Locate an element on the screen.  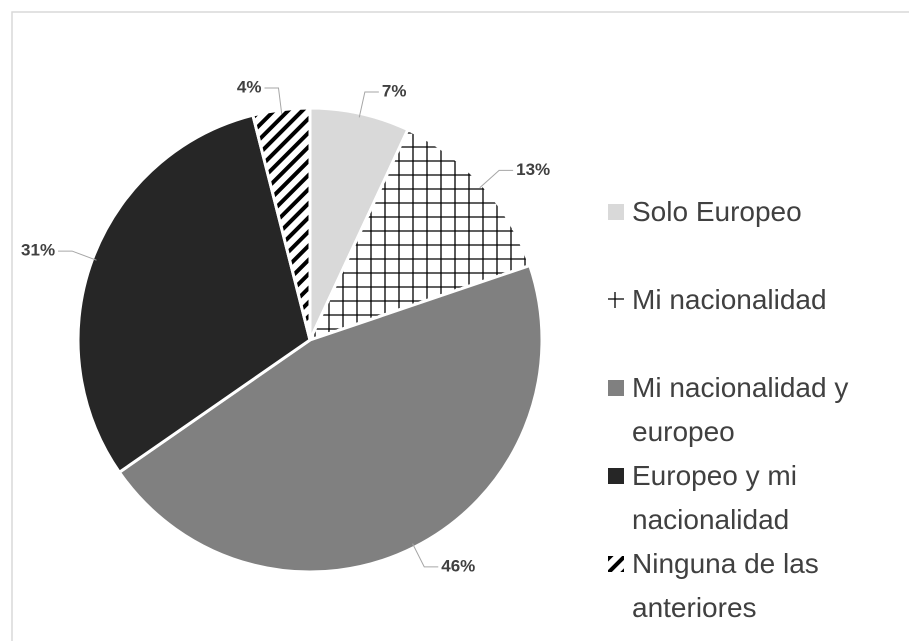
legend-item: Ninguna de las anteriores is located at coordinates (738, 586).